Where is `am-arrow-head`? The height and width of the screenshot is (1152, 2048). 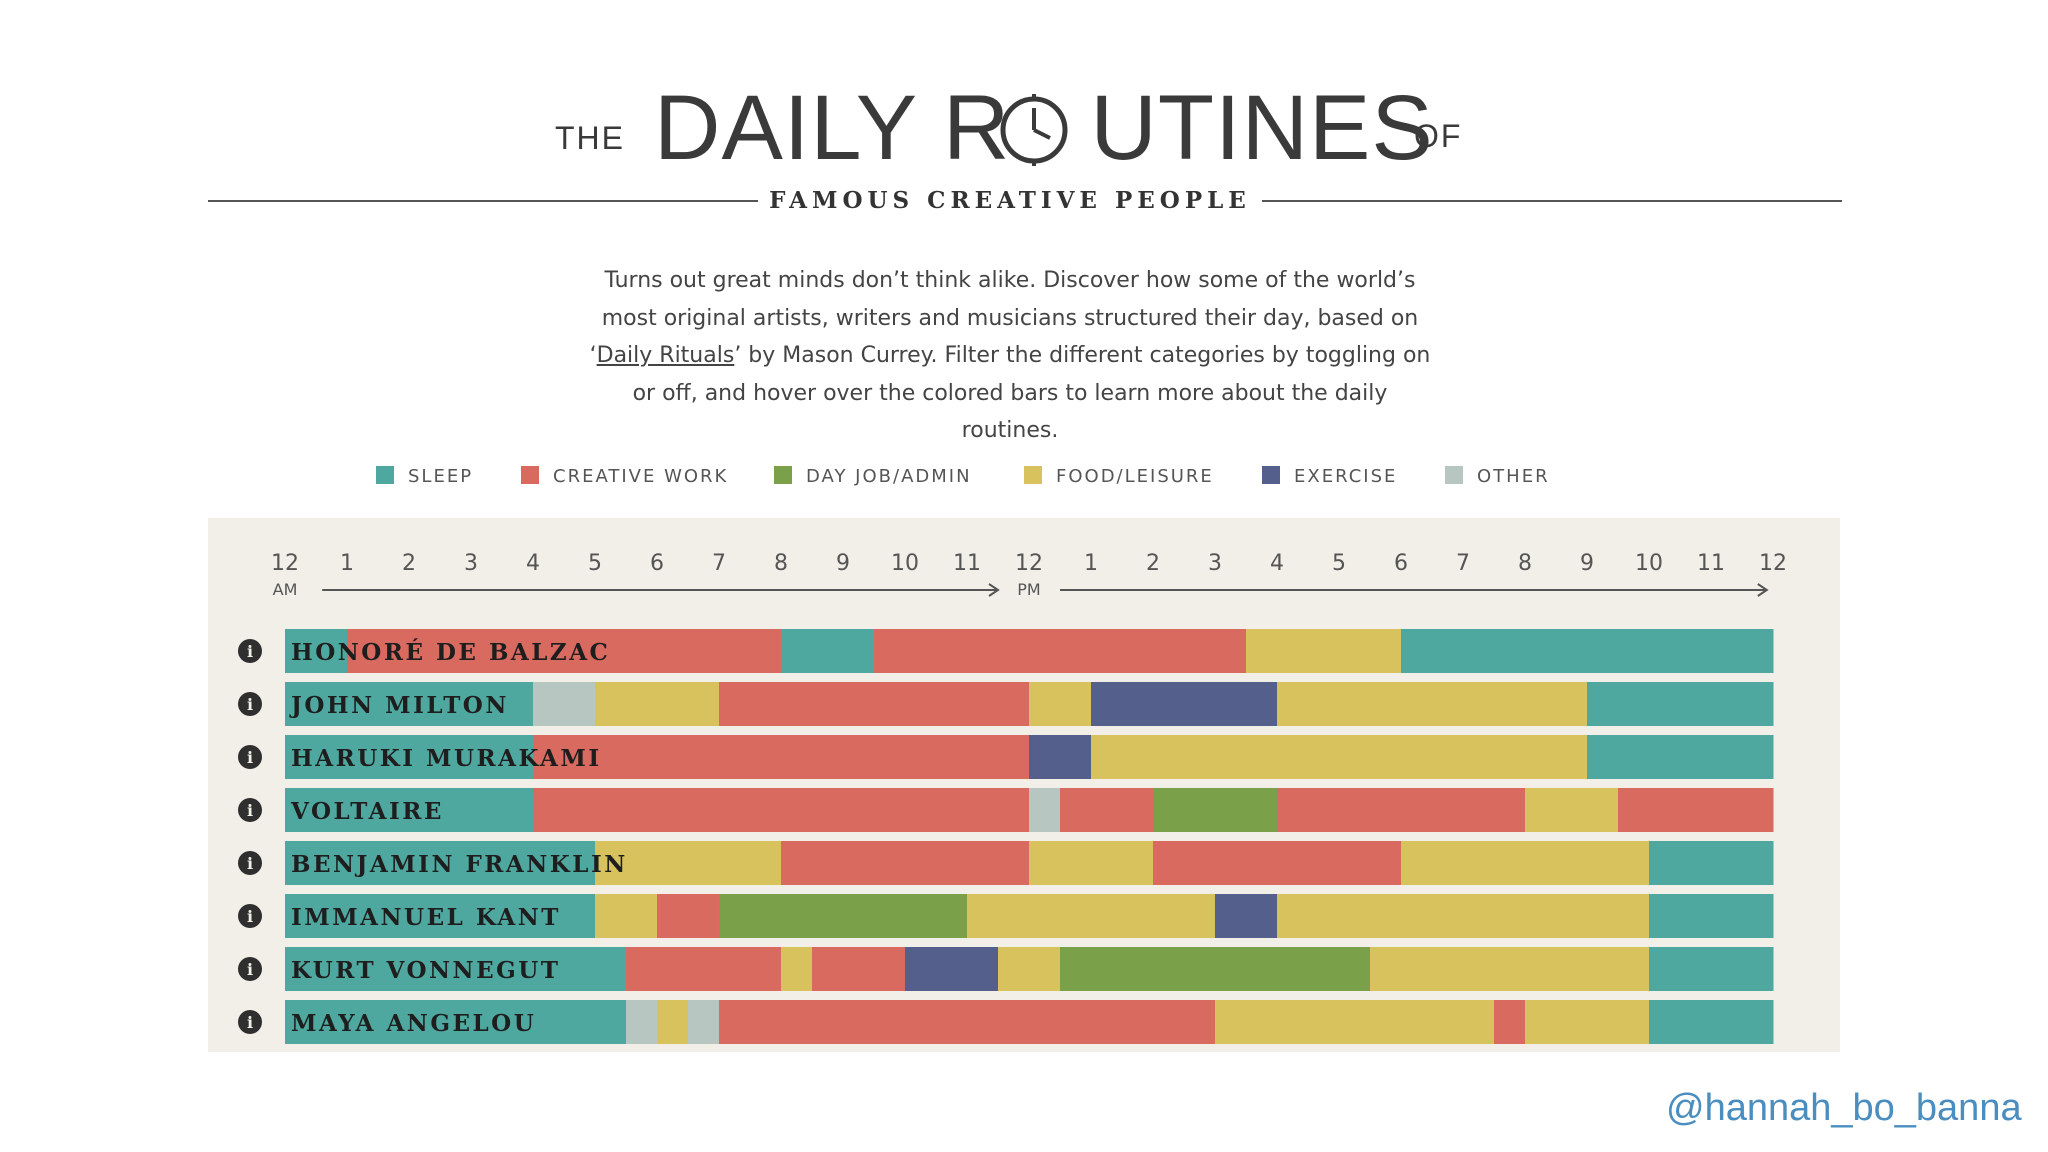 am-arrow-head is located at coordinates (994, 590).